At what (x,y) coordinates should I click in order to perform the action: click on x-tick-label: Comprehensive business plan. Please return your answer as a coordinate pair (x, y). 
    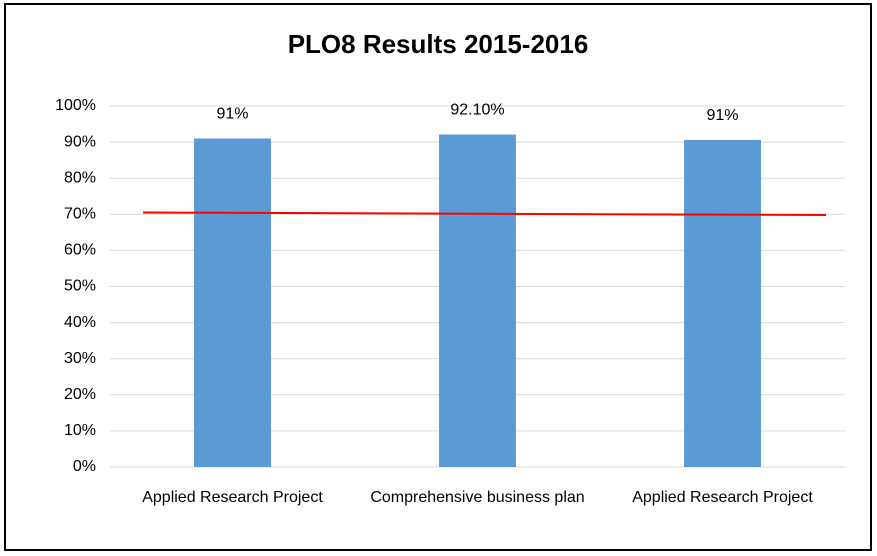
    Looking at the image, I should click on (477, 497).